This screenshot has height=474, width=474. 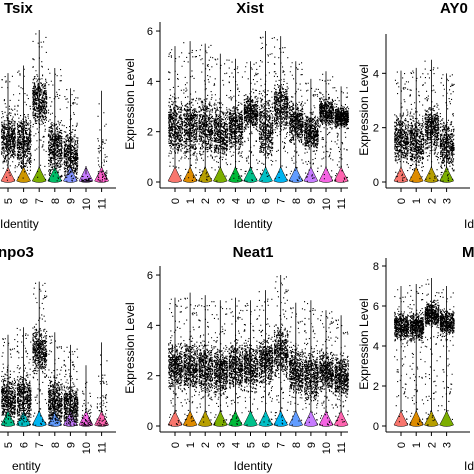 I want to click on violin-2: 2, so click(x=432, y=363).